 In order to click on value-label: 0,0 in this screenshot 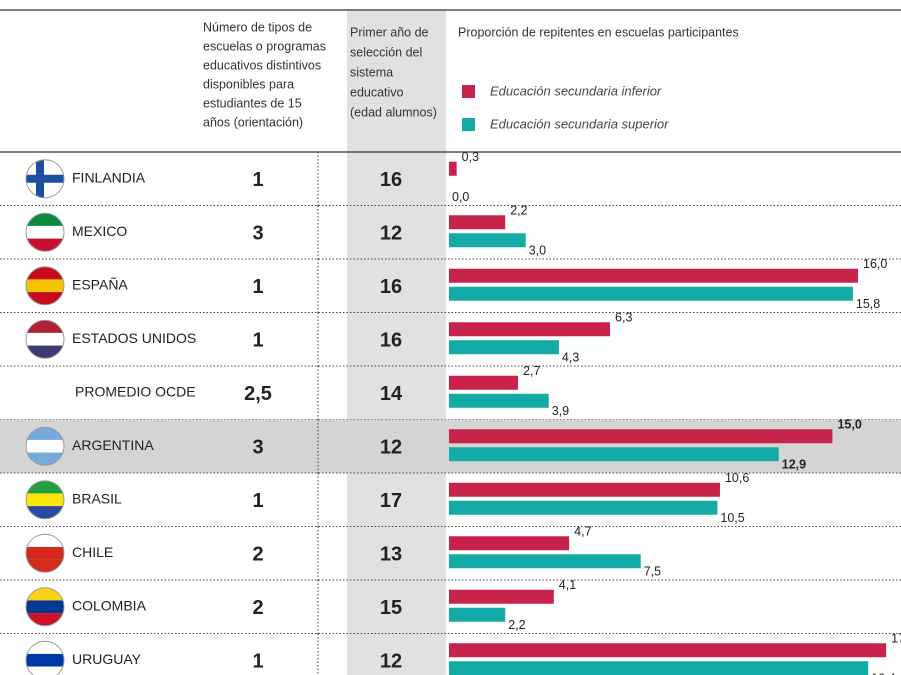, I will do `click(460, 197)`.